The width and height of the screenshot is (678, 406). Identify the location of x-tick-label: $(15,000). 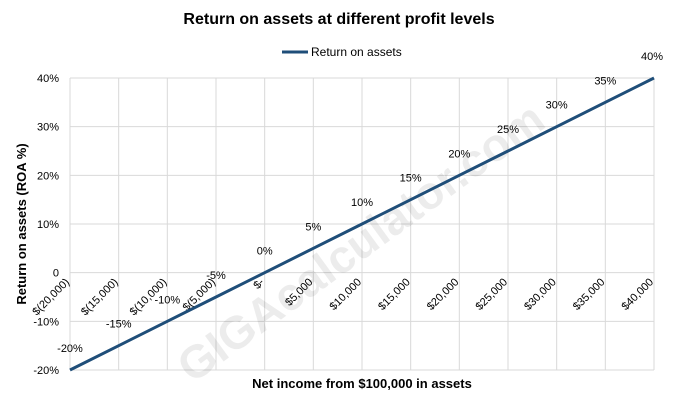
(100, 297).